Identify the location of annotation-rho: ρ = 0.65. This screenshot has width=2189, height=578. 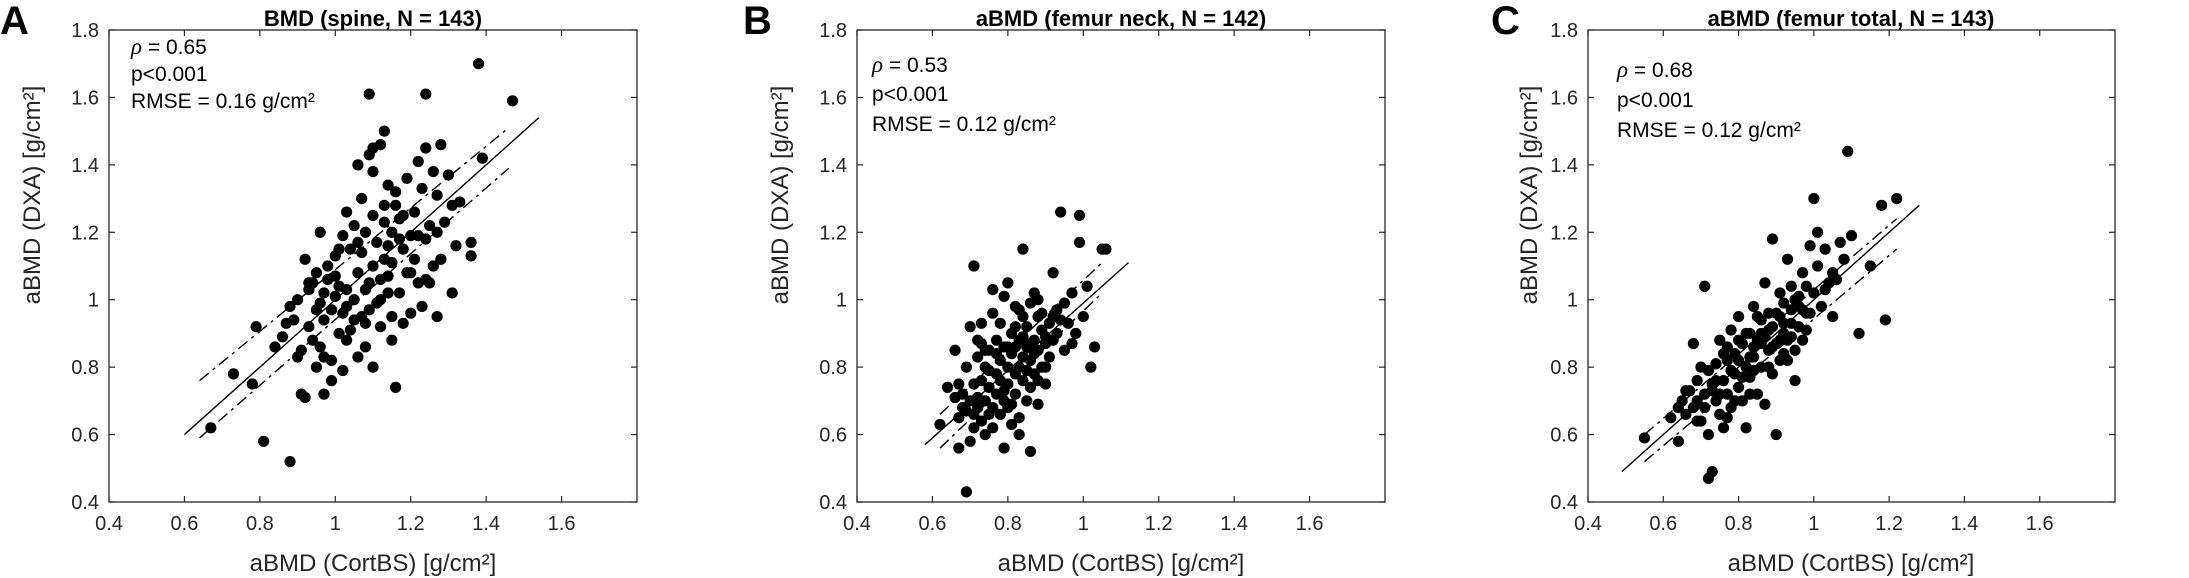
(168, 46).